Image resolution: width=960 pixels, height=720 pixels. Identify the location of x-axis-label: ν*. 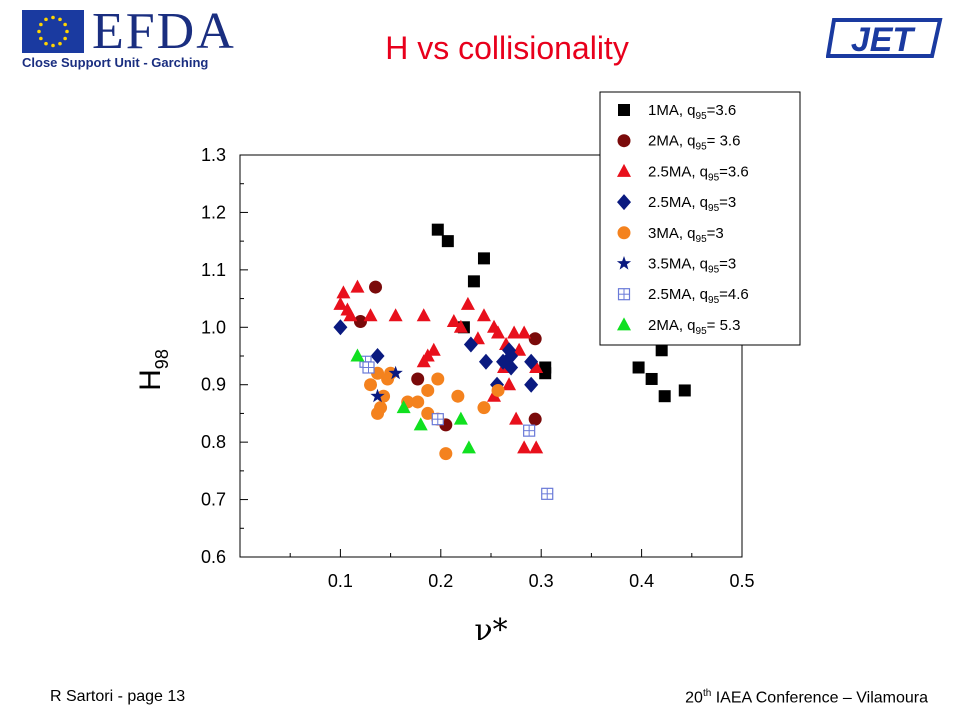
(490, 630).